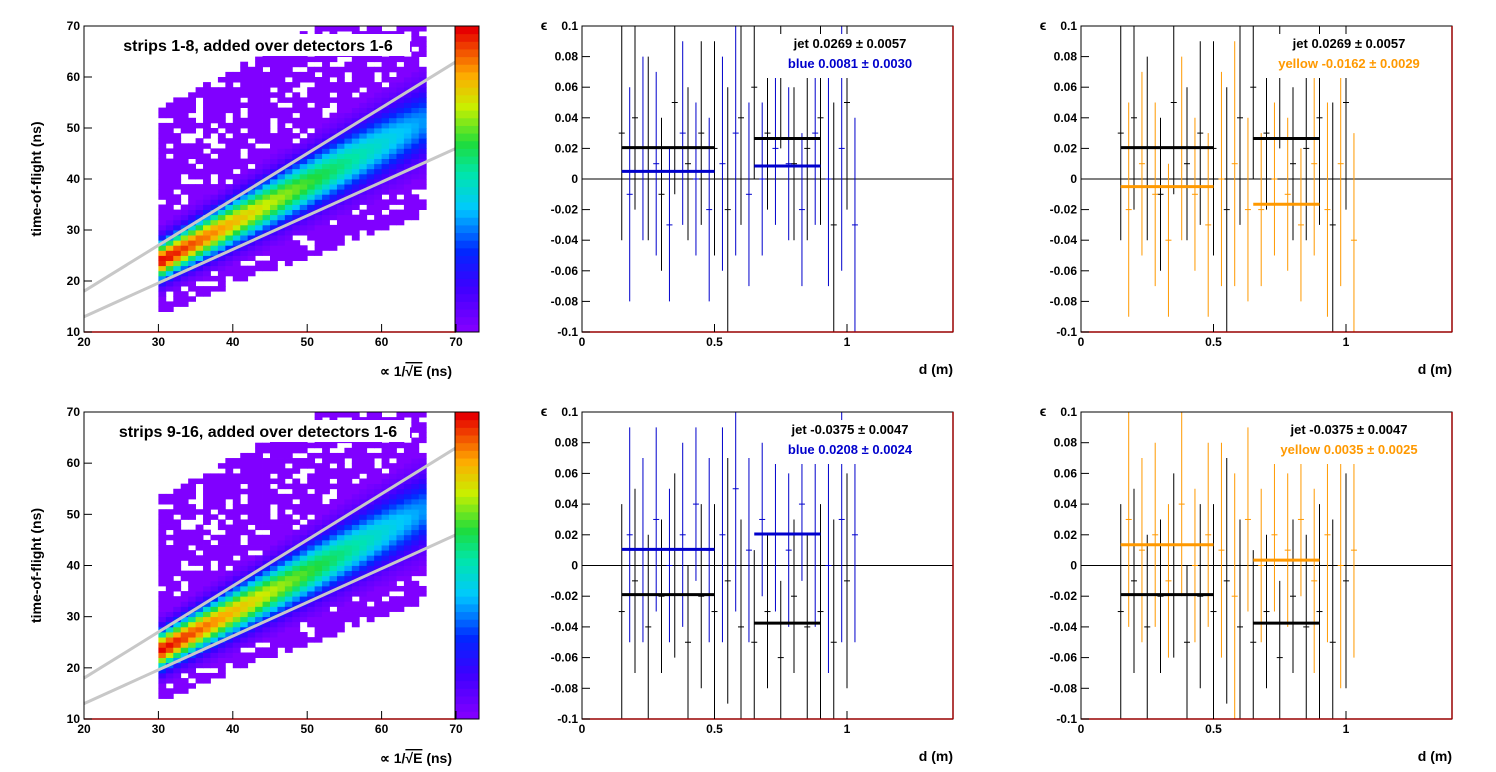 This screenshot has width=1496, height=772. Describe the element at coordinates (1213, 342) in the screenshot. I see `x-tick-label: 0.5` at that location.